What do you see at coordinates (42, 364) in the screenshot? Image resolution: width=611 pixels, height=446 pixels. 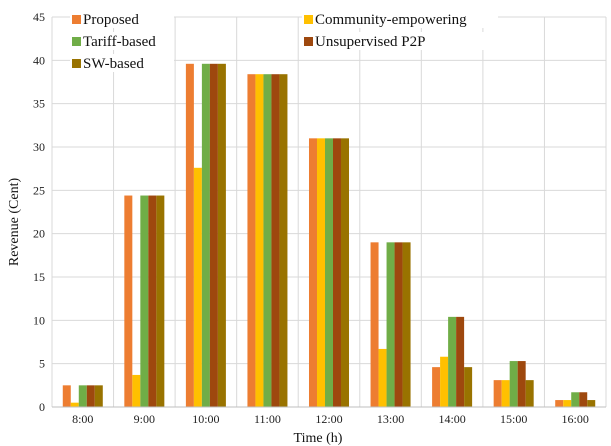 I see `y-tick-label: 5` at bounding box center [42, 364].